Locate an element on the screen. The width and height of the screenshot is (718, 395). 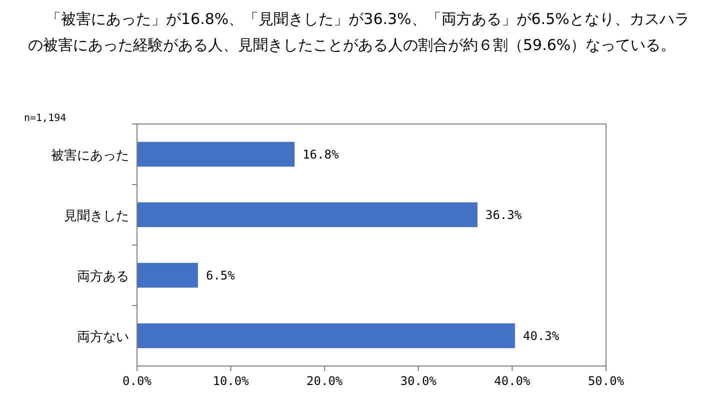
data-label: 16.8% is located at coordinates (321, 154).